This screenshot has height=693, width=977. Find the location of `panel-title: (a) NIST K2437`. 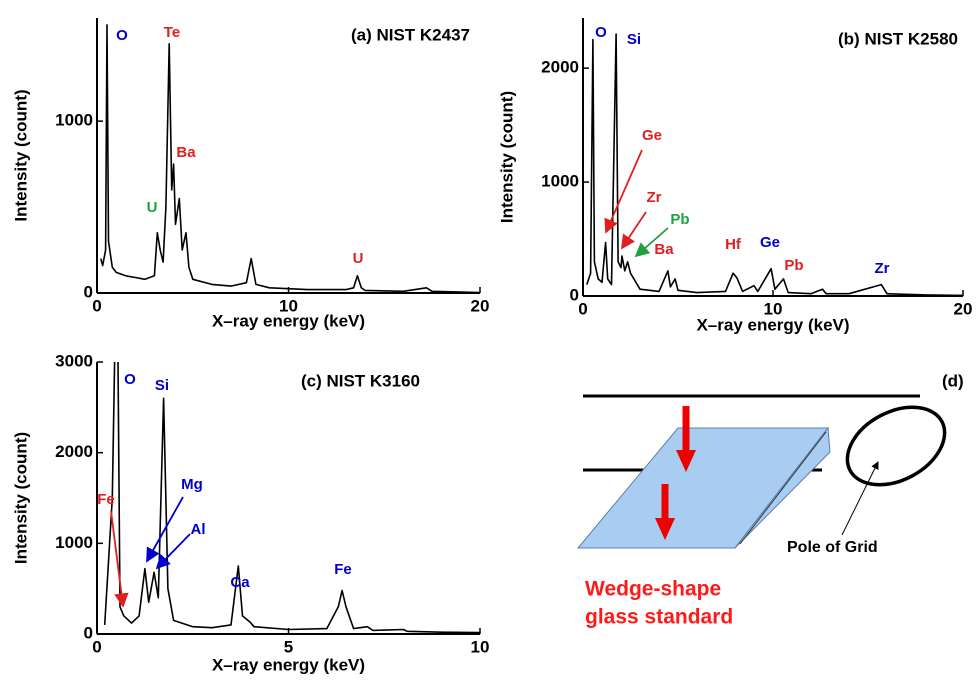

panel-title: (a) NIST K2437 is located at coordinates (410, 34).